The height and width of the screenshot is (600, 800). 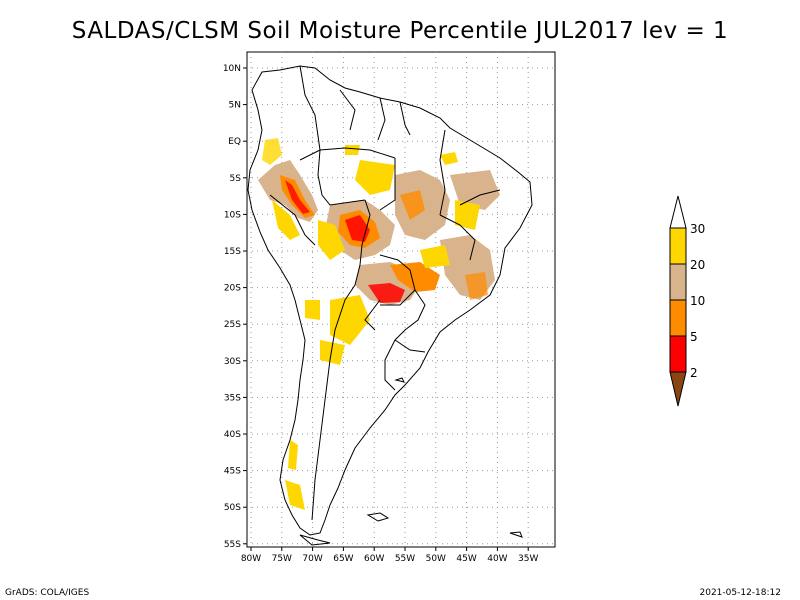 What do you see at coordinates (698, 229) in the screenshot?
I see `colorbar-label: 30` at bounding box center [698, 229].